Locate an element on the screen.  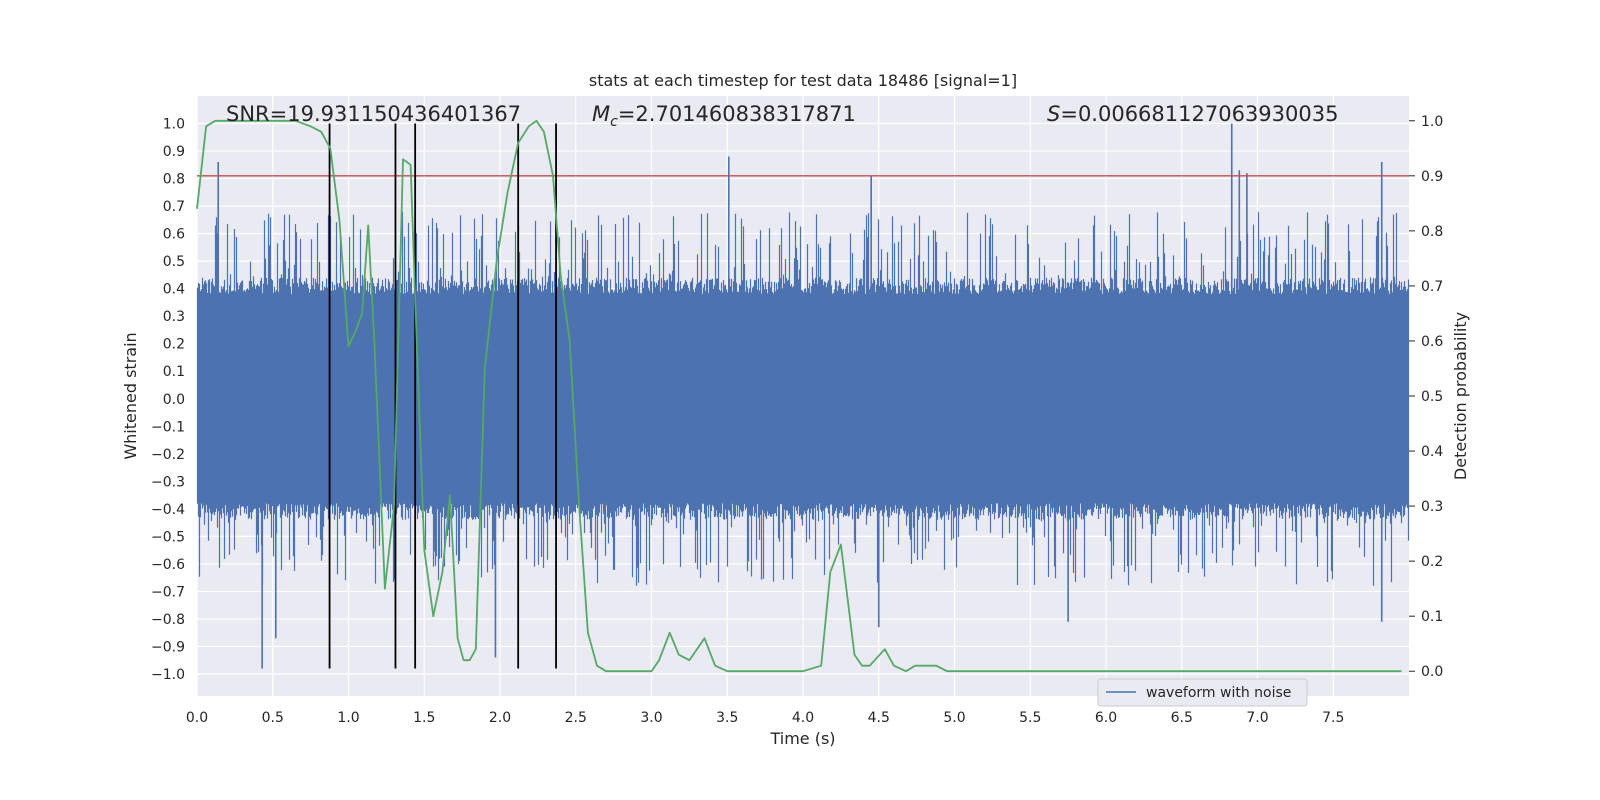
y2-axis-label: Detection probability is located at coordinates (1460, 396).